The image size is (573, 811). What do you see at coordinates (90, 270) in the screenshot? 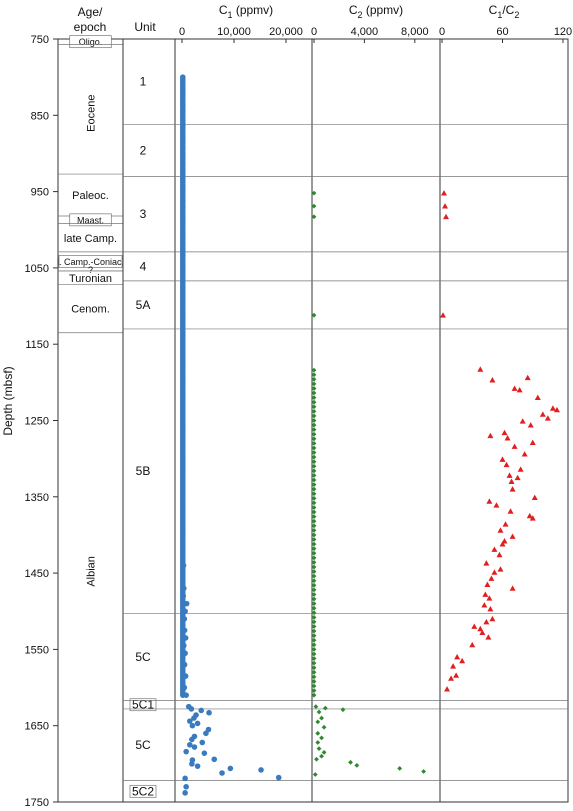
I see `epoch-label: ?` at bounding box center [90, 270].